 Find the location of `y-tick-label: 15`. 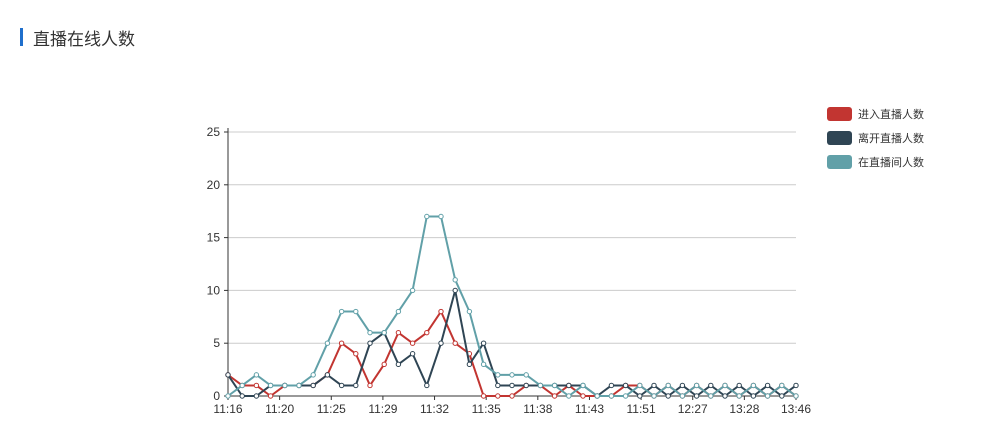

y-tick-label: 15 is located at coordinates (214, 238).